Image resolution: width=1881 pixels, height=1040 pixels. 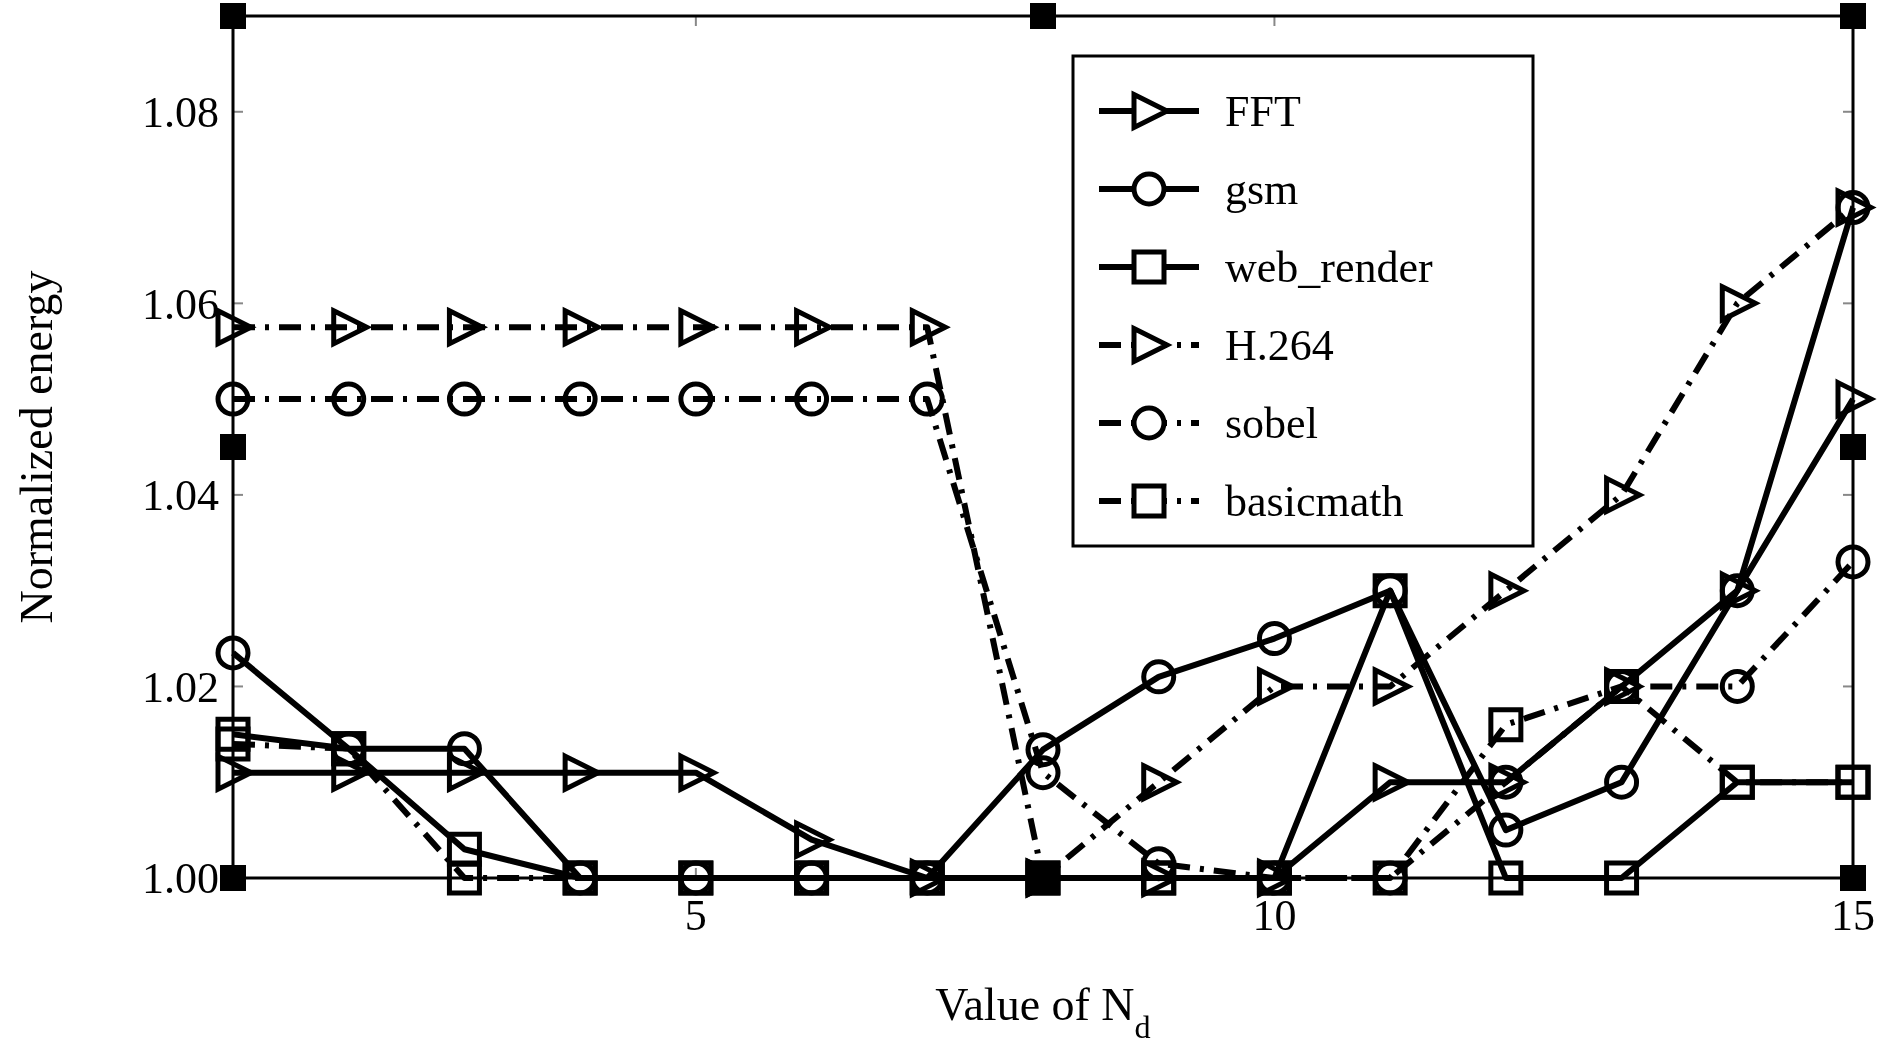 I want to click on x-tick-label: 15, so click(x=1853, y=915).